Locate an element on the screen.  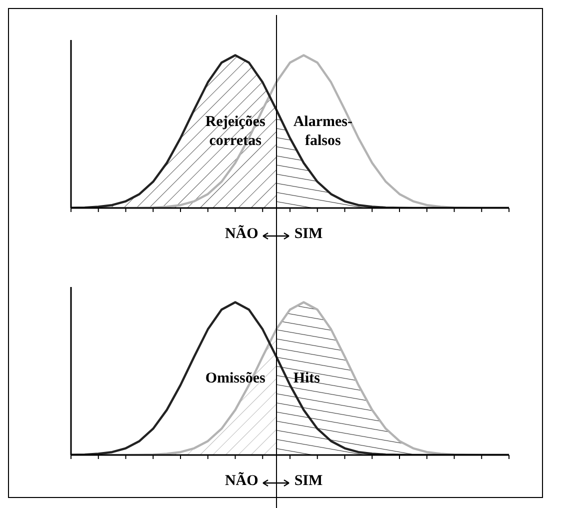
annotation: Alarmes- falsos is located at coordinates (323, 132).